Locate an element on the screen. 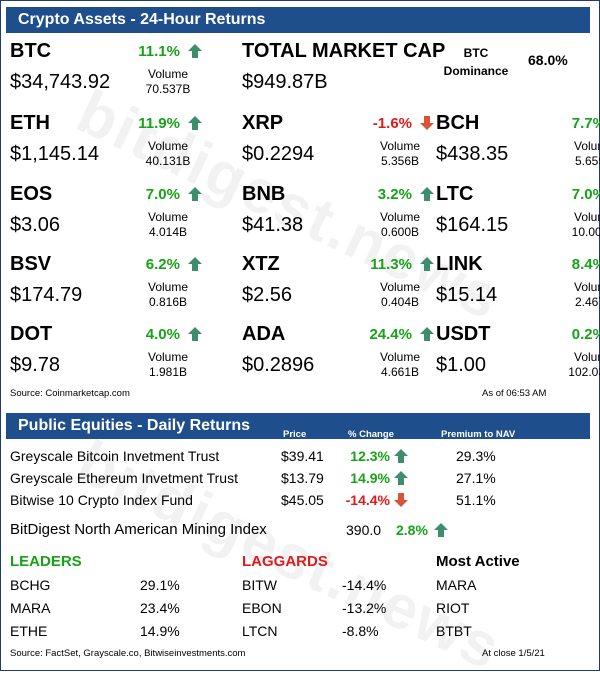 The width and height of the screenshot is (600, 685). laggard-change: -8.8% is located at coordinates (360, 631).